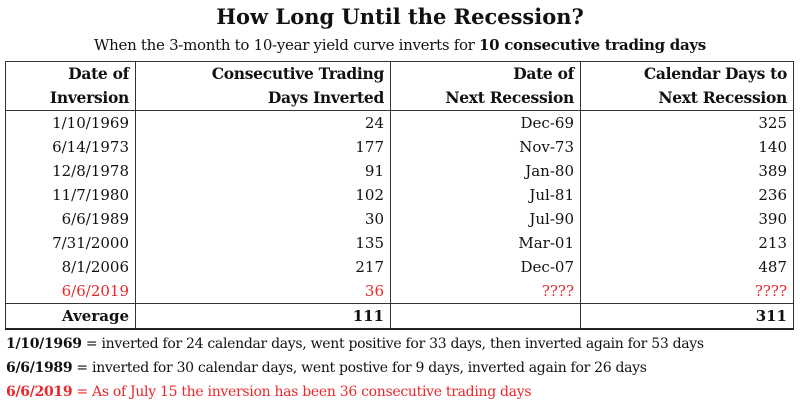 This screenshot has height=404, width=800. What do you see at coordinates (485, 171) in the screenshot?
I see `cell-next-recession: Jan-80` at bounding box center [485, 171].